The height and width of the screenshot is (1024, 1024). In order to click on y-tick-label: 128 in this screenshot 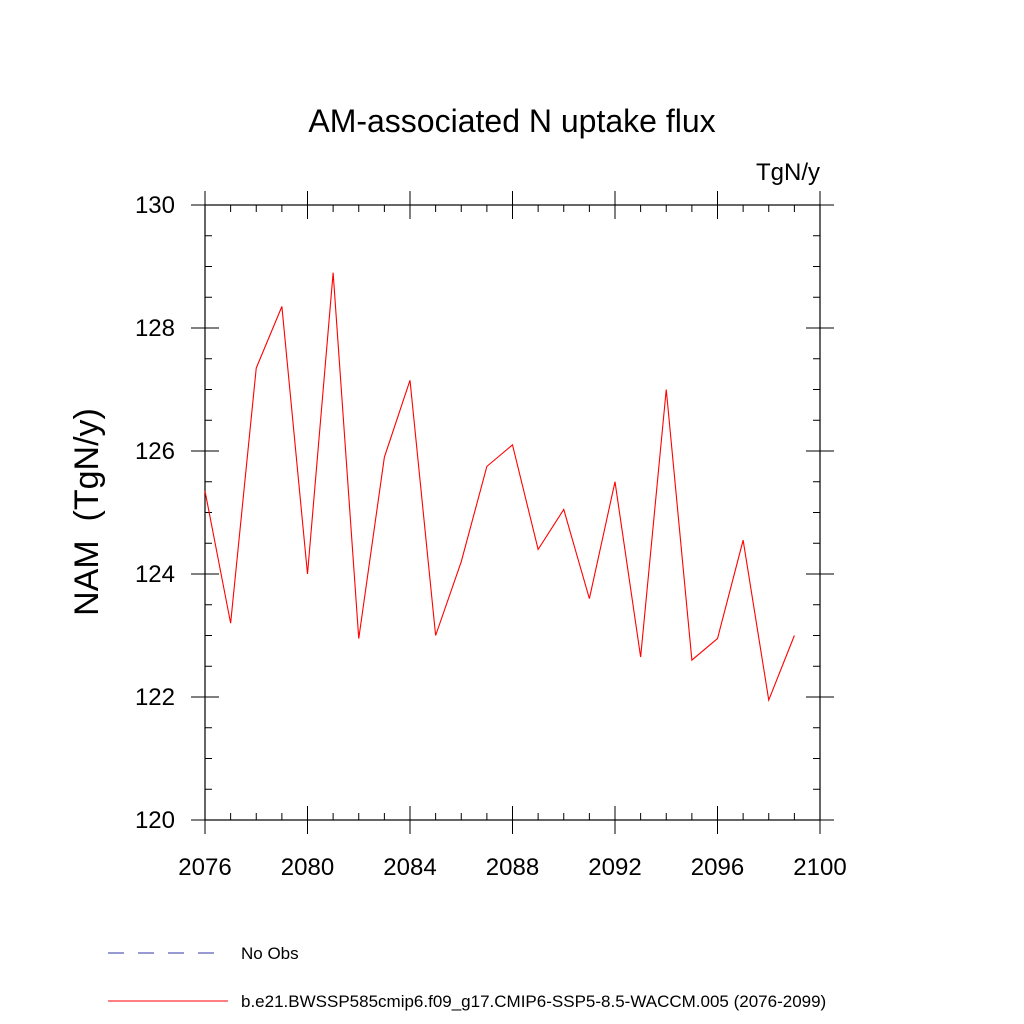, I will do `click(155, 328)`.